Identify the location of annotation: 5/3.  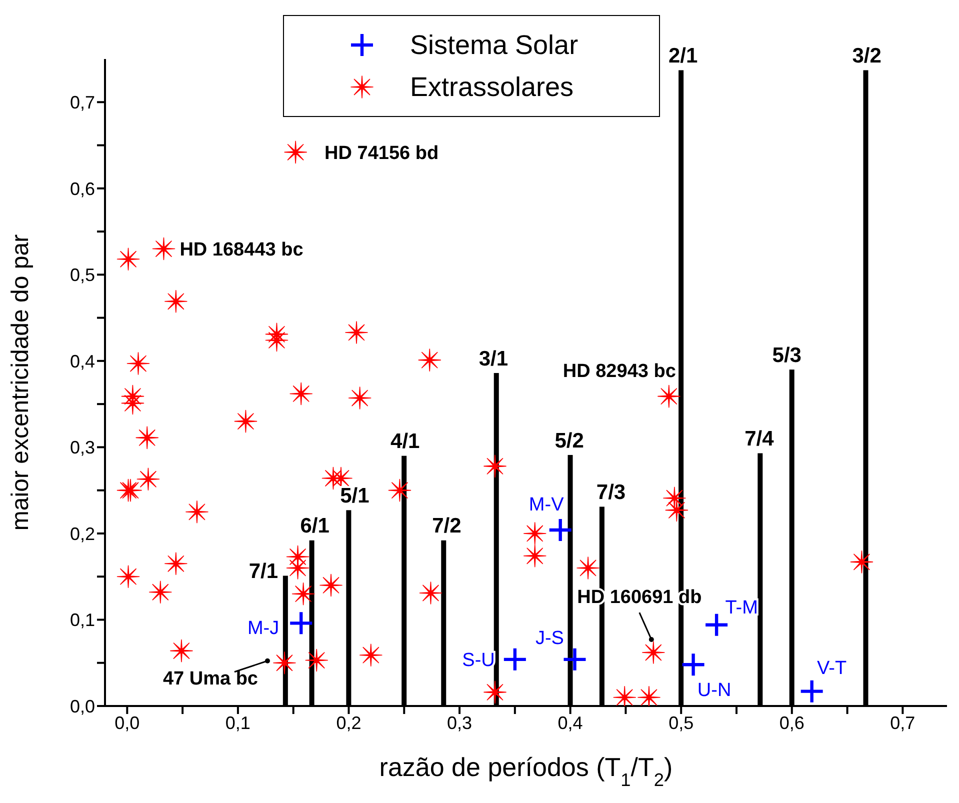
(787, 355).